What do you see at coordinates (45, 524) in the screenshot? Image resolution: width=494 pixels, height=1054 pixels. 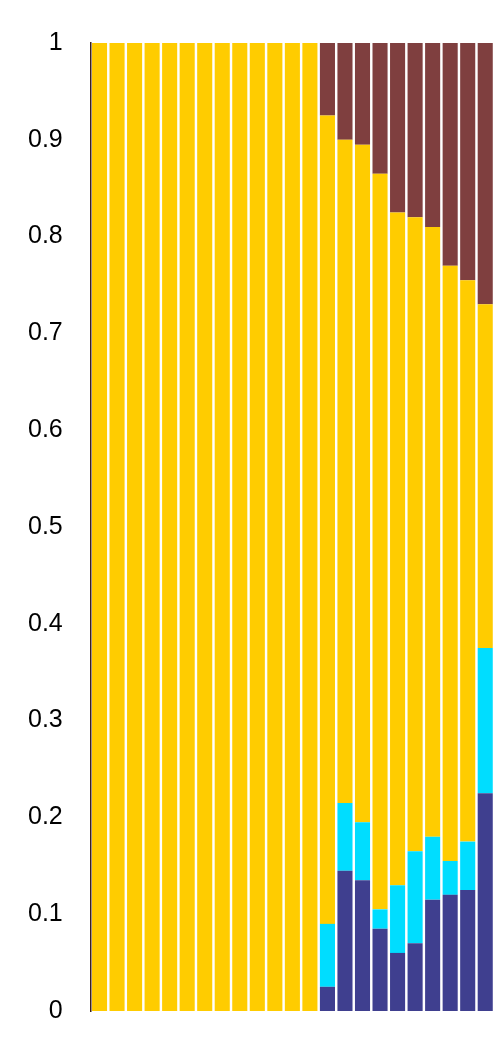 I see `y-tick-label: 0.5` at bounding box center [45, 524].